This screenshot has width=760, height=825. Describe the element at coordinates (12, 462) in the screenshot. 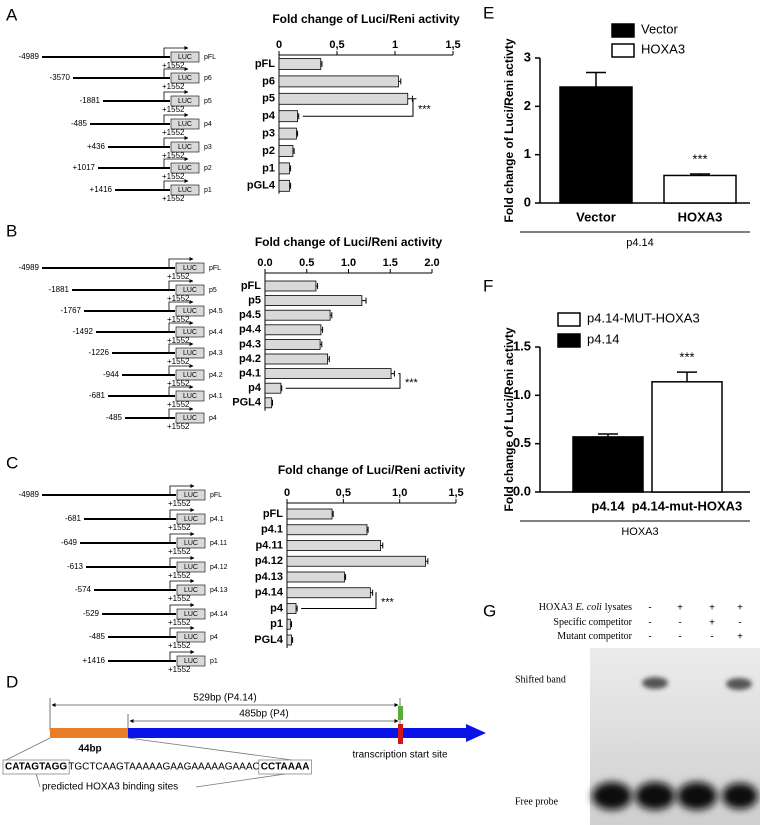

I see `panel-label: C` at that location.